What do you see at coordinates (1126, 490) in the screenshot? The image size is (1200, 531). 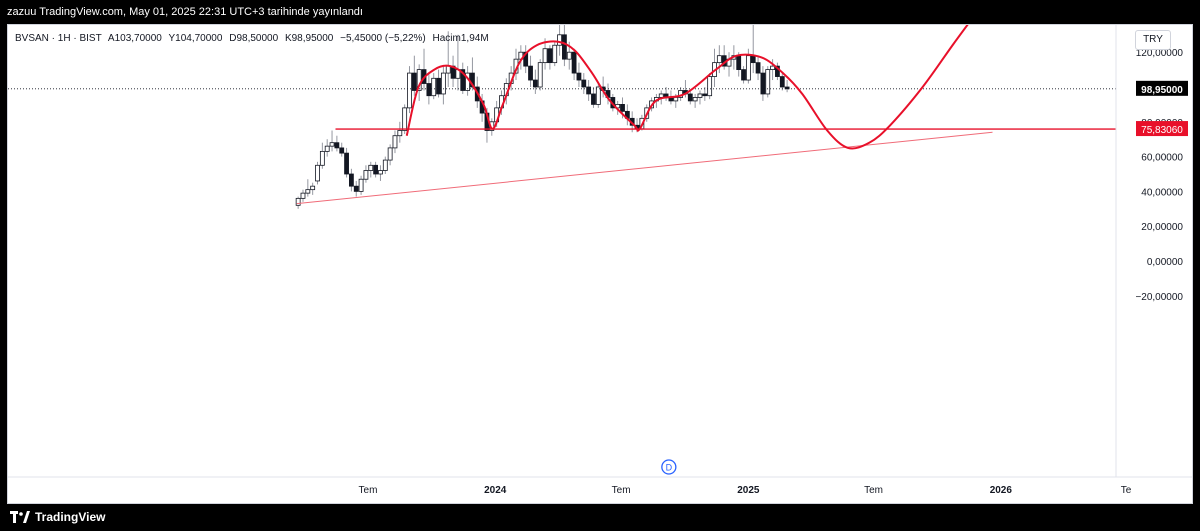 I see `time-tick-label: Te` at bounding box center [1126, 490].